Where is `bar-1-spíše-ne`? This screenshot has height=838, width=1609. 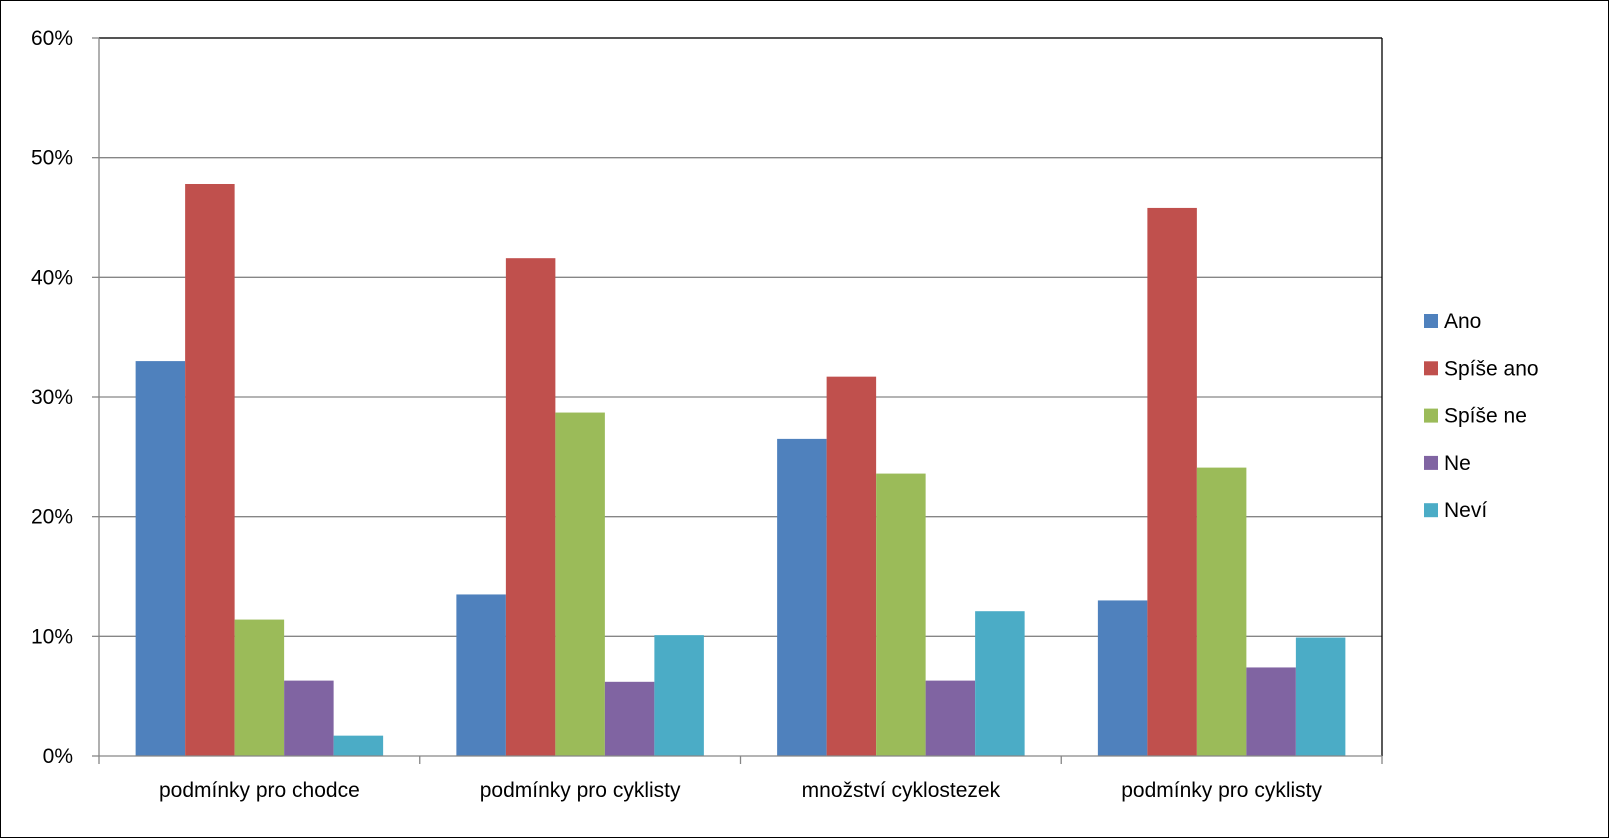 bar-1-spíše-ne is located at coordinates (259, 687).